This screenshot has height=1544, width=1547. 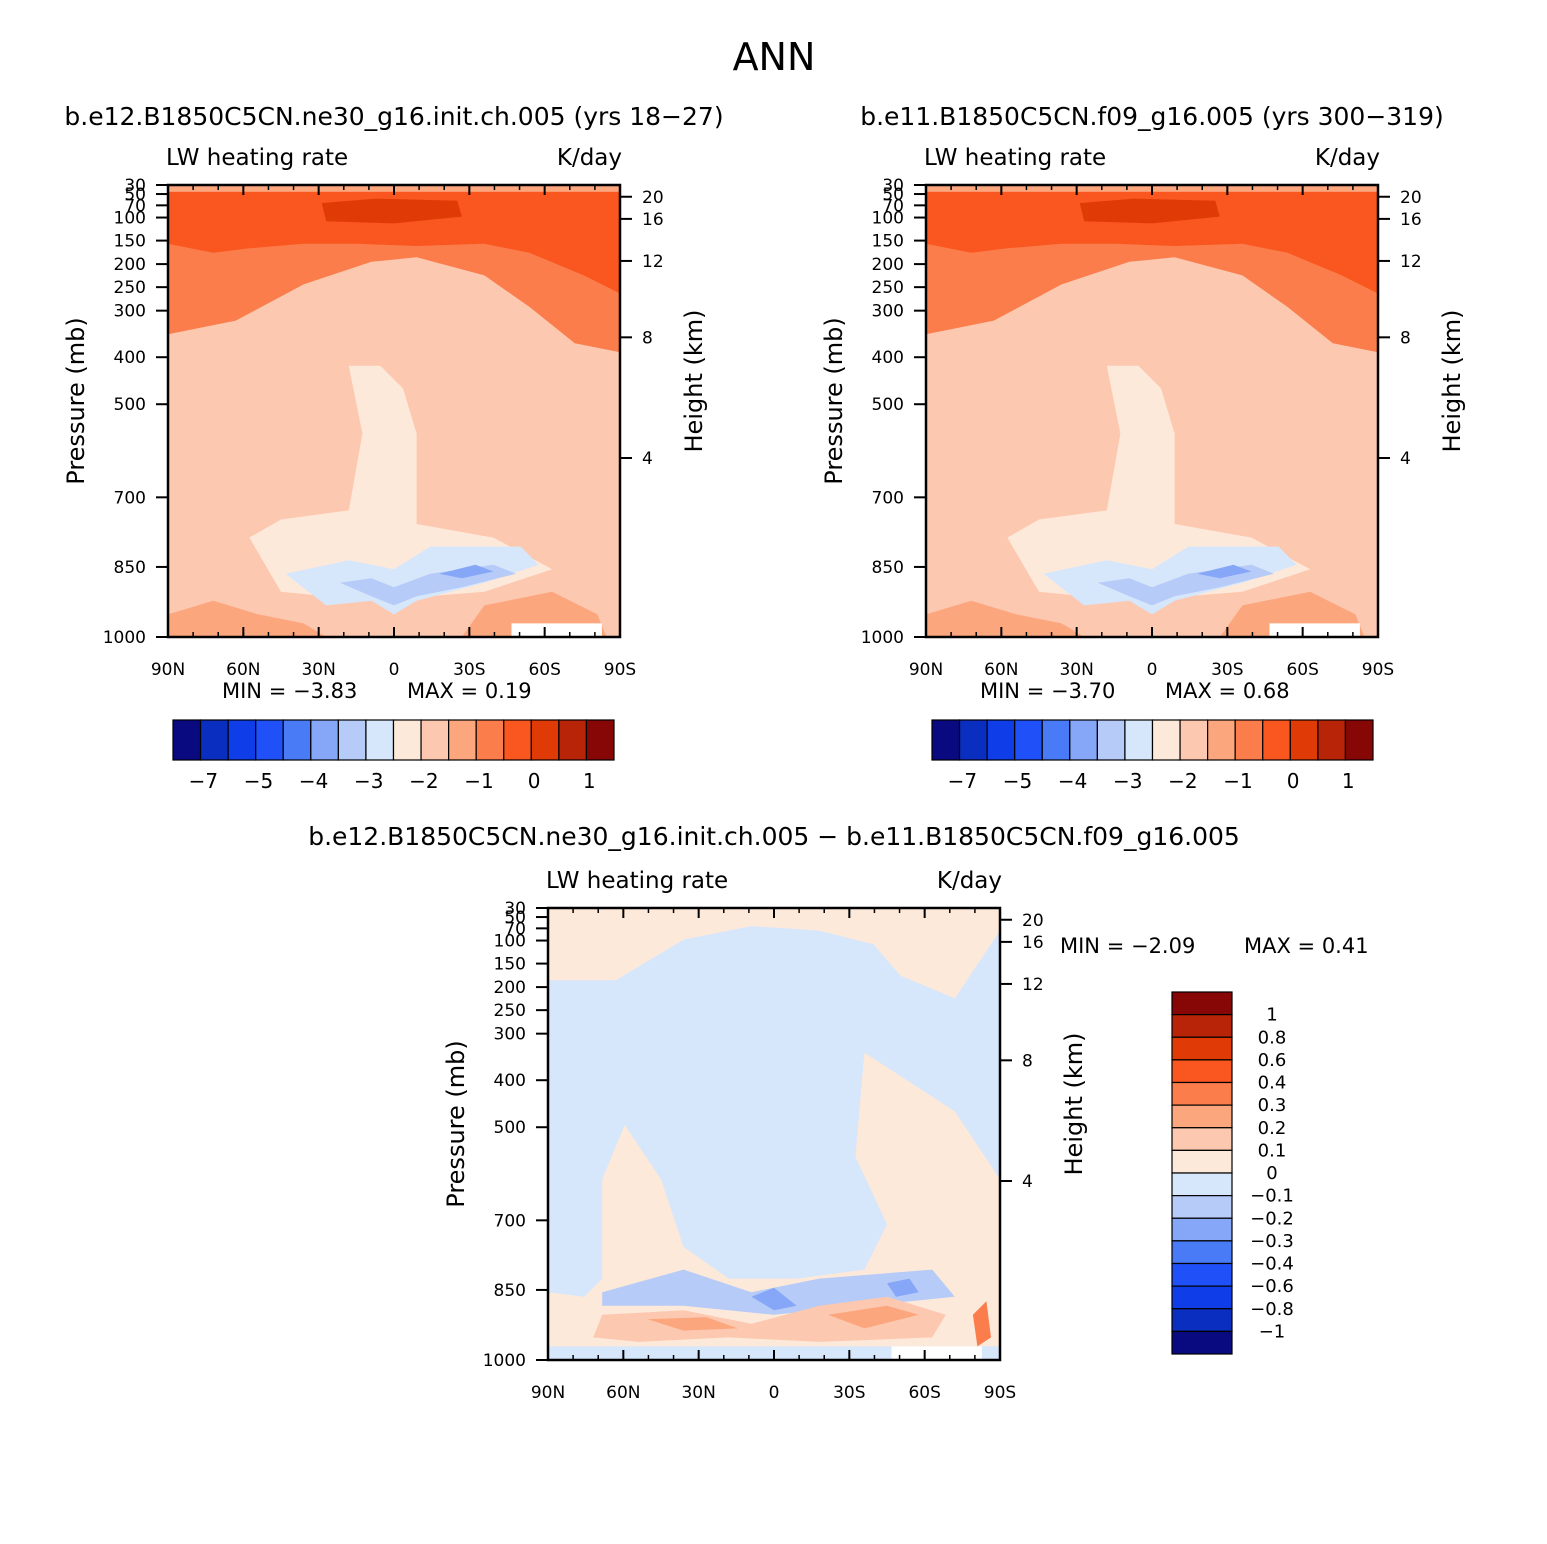 I want to click on colorbar-label: −0.4, so click(x=1272, y=1264).